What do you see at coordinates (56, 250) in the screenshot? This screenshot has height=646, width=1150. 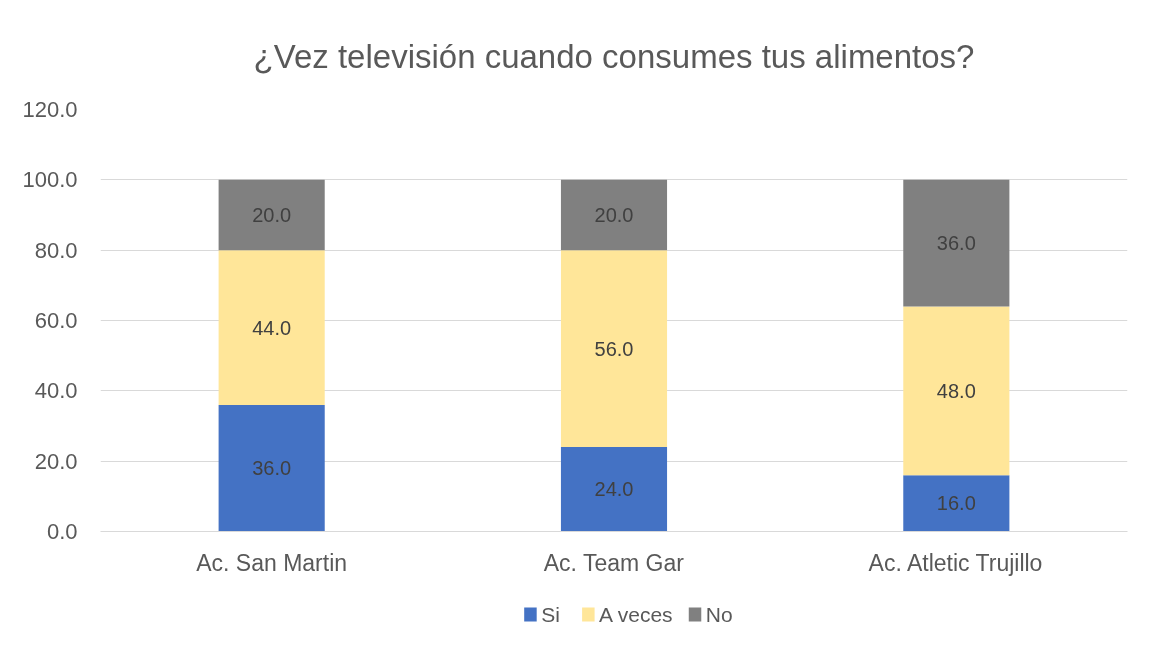 I see `y-tick-label: 80.0` at bounding box center [56, 250].